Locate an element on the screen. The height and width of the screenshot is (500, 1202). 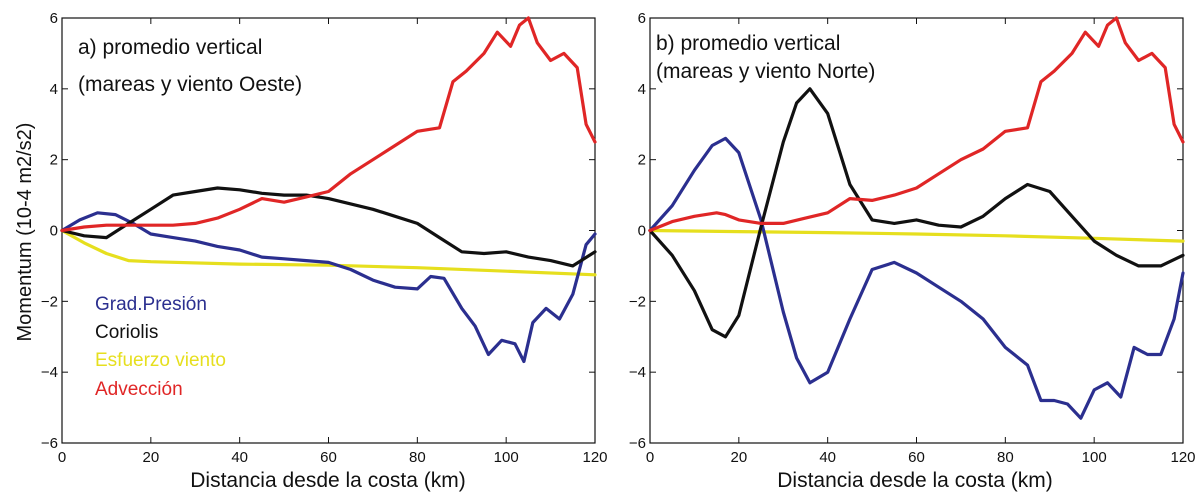
legend-item-grad-presion: Grad.Presión is located at coordinates (151, 304).